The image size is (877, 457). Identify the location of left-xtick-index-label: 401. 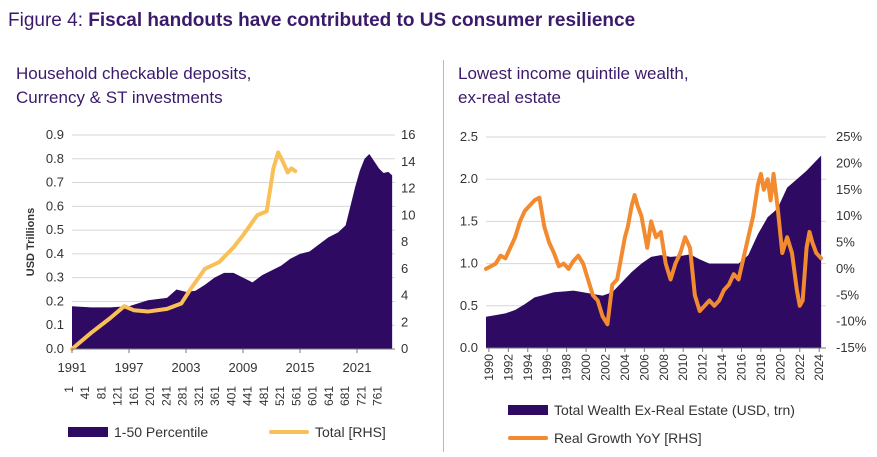
(231, 396).